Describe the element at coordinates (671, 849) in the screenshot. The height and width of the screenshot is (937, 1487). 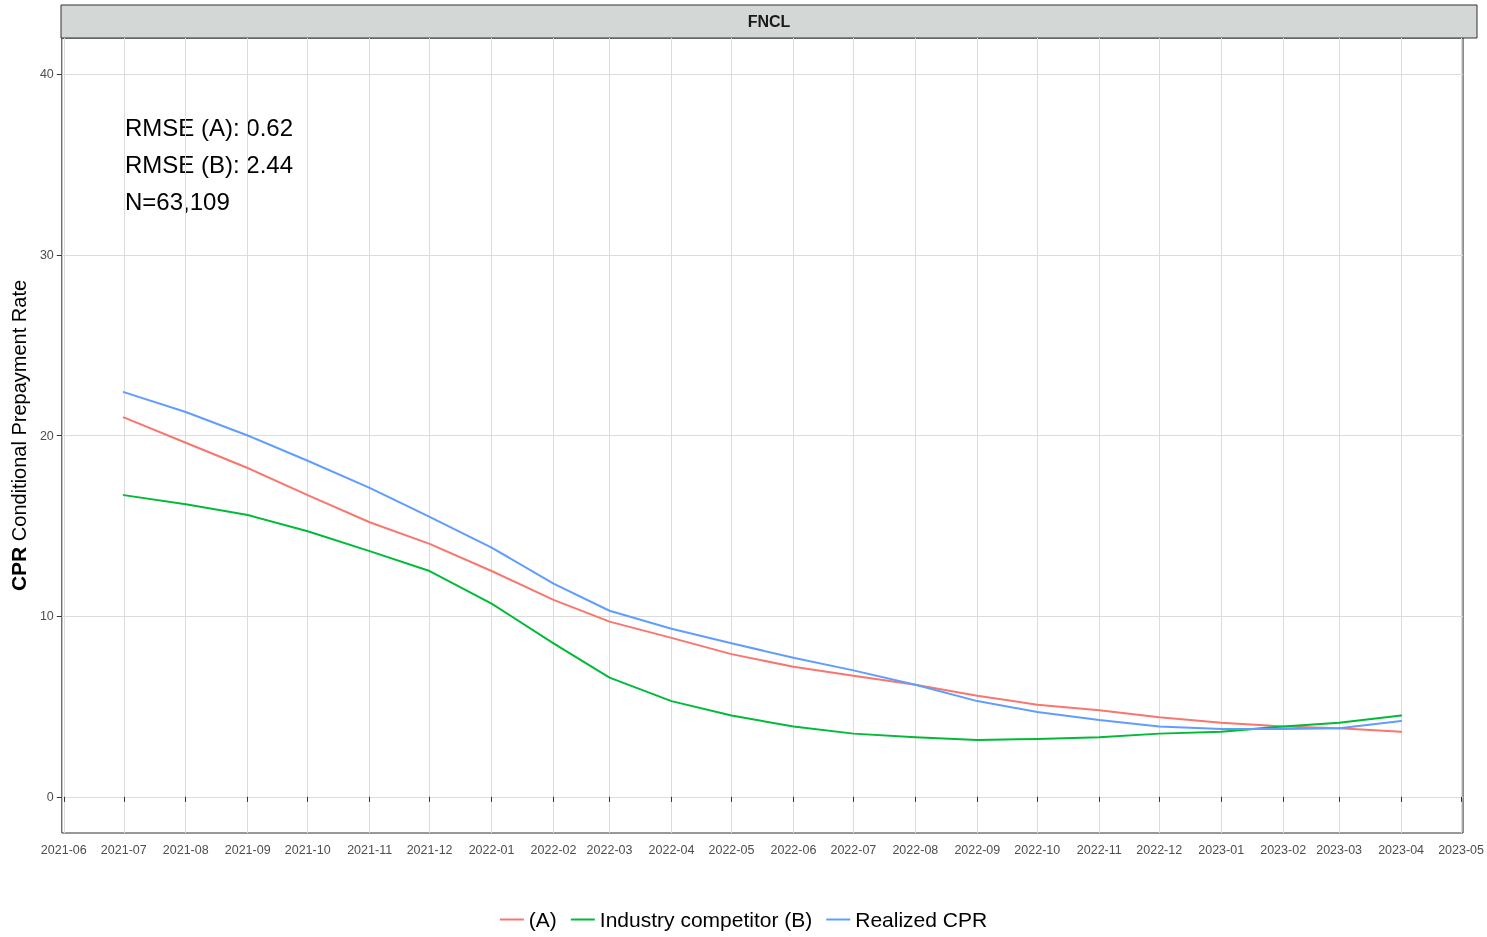
I see `x-tick-label: 2022-04` at that location.